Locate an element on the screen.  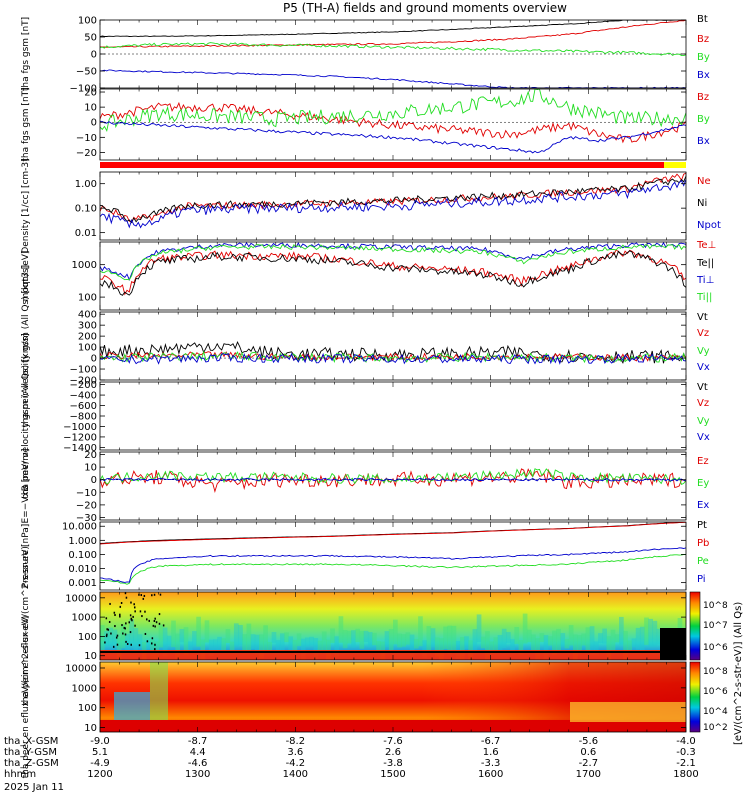
ephem-value-3-2: 1400 is located at coordinates (295, 774).